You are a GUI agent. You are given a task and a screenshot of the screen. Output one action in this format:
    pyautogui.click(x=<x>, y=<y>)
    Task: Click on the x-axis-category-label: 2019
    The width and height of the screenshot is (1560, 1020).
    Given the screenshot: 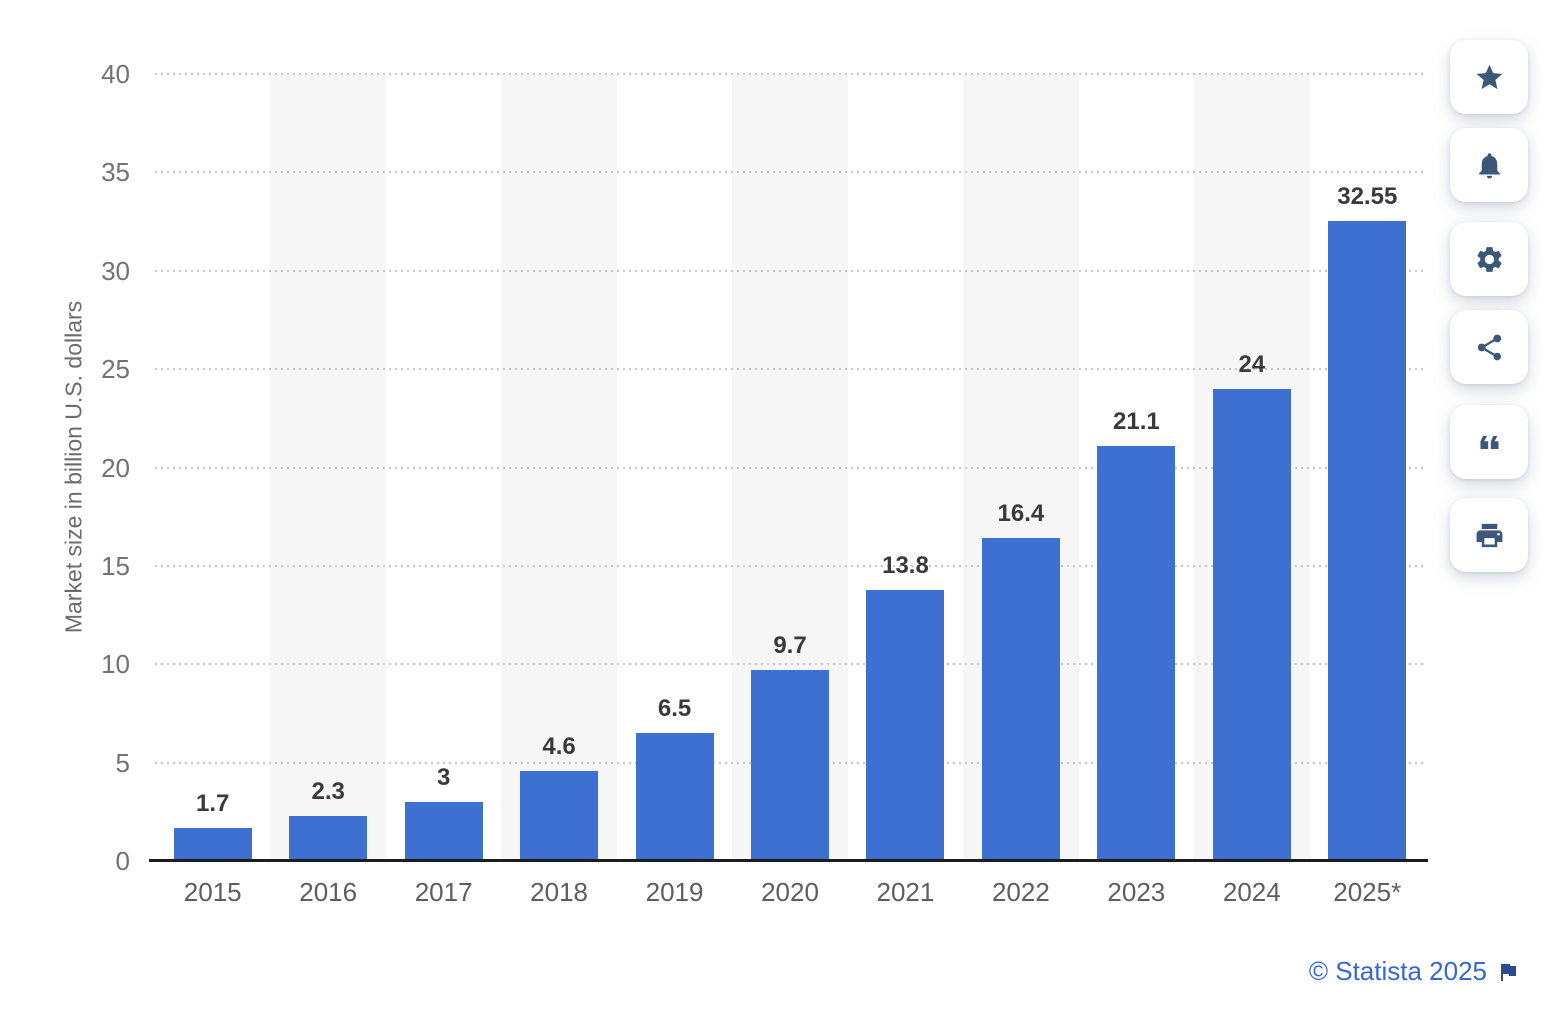 What is the action you would take?
    pyautogui.click(x=674, y=892)
    